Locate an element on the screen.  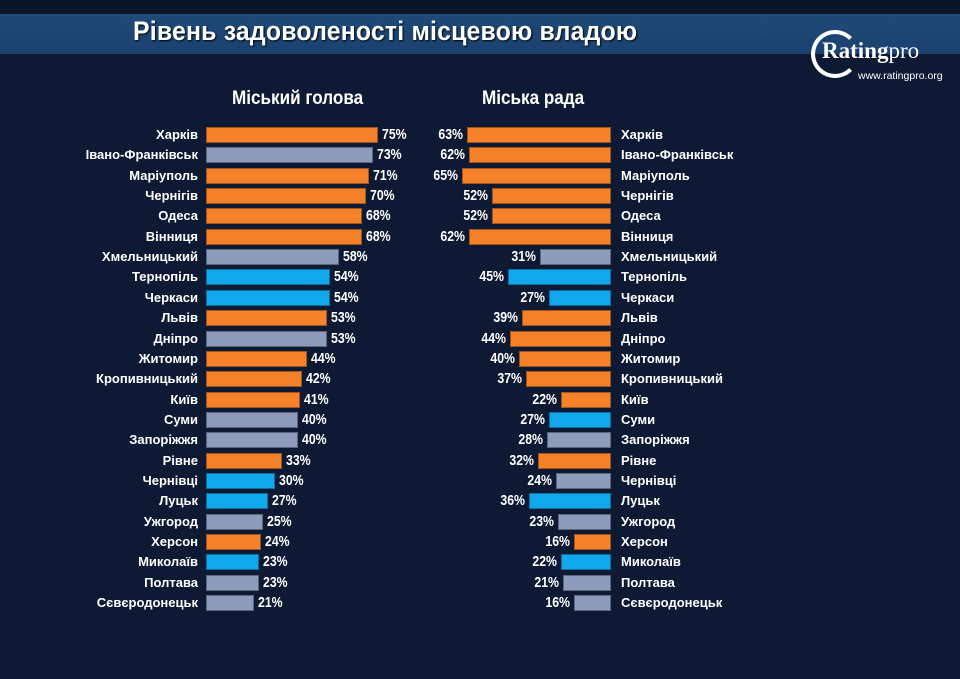
data-label: 54% is located at coordinates (346, 297).